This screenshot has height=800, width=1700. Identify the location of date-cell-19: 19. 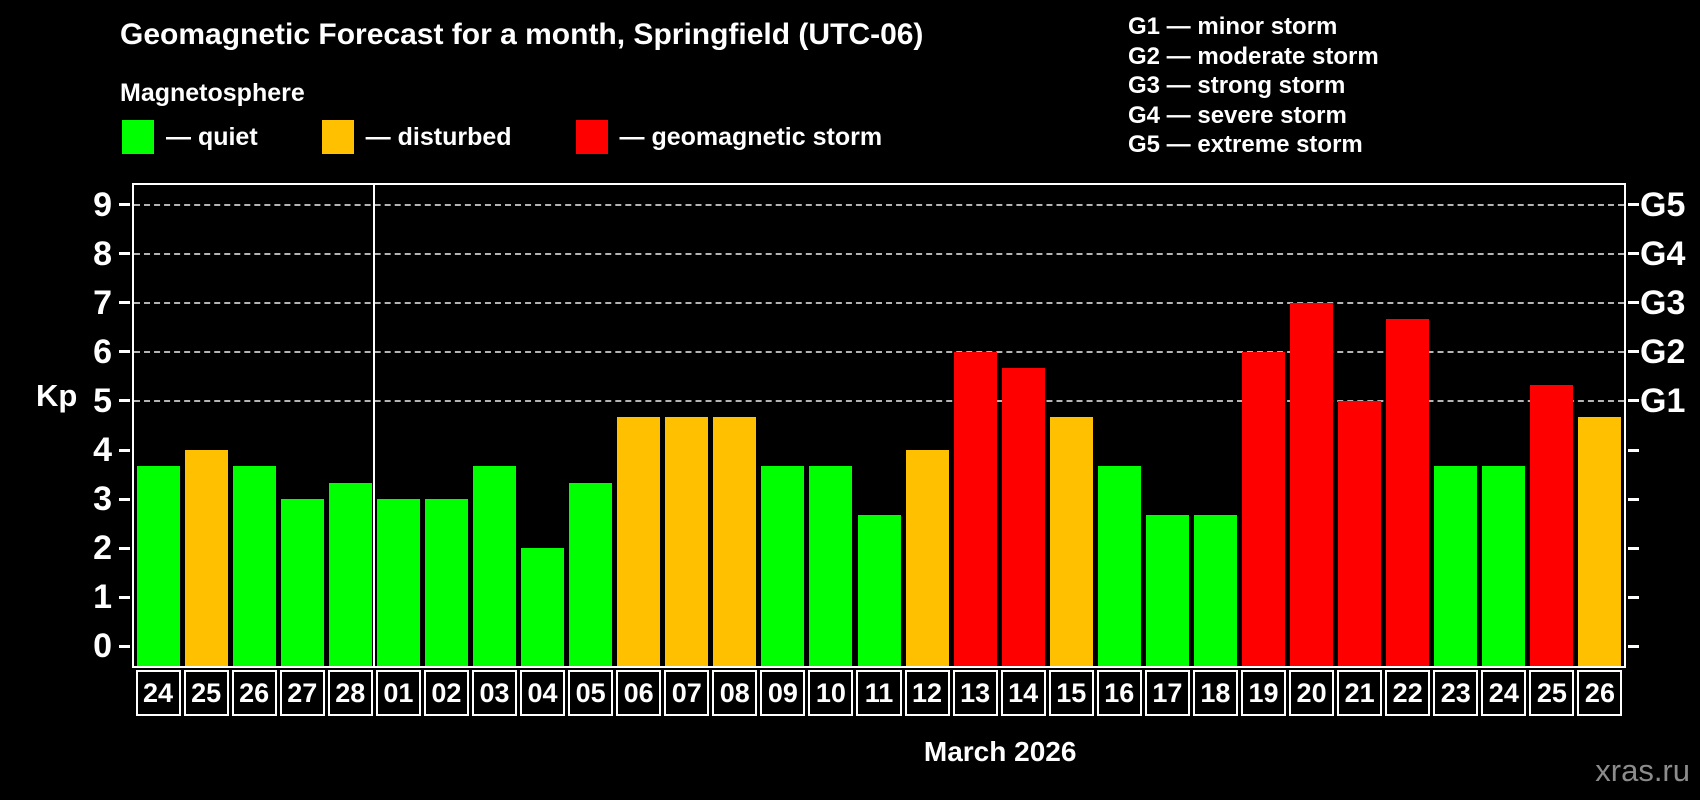
(1263, 693).